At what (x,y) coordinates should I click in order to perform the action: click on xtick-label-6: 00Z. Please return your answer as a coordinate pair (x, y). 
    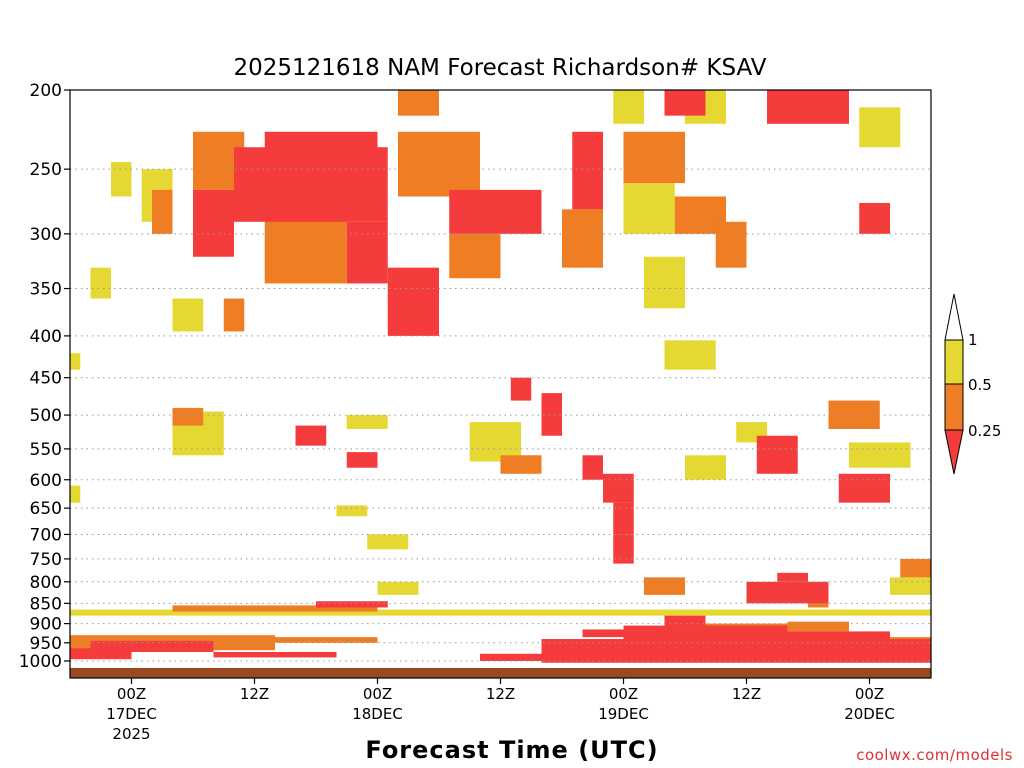
    Looking at the image, I should click on (869, 694).